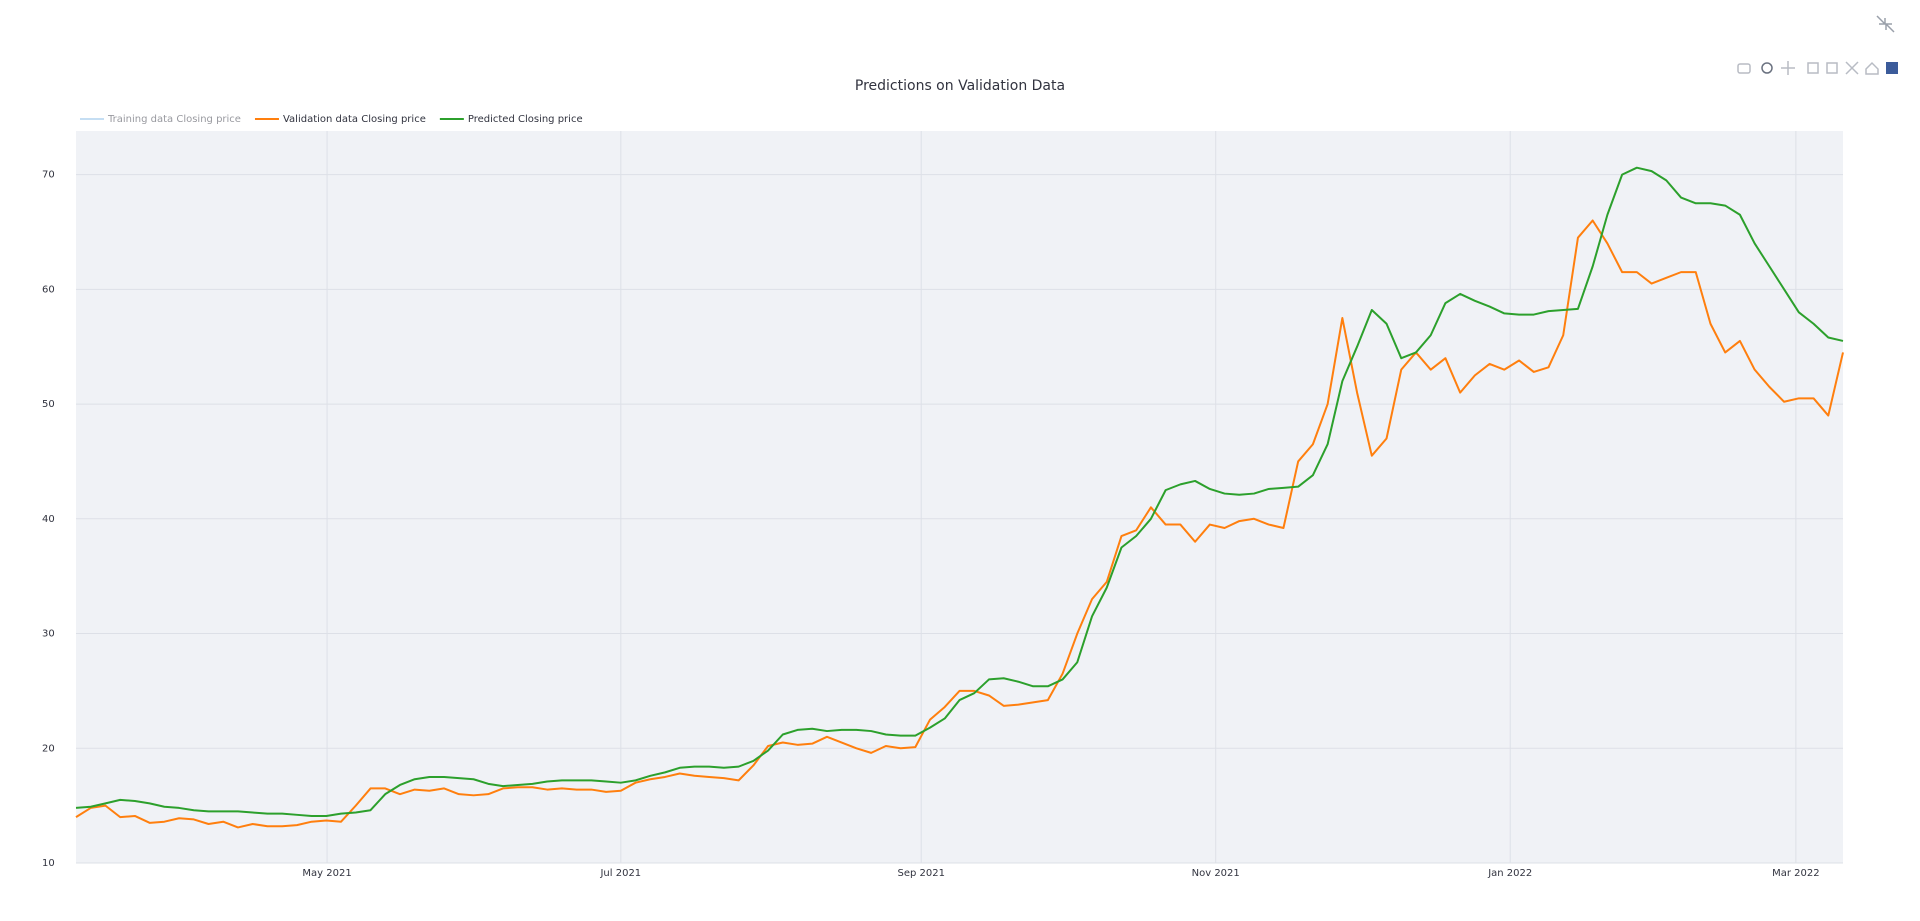 The image size is (1920, 921). What do you see at coordinates (1892, 68) in the screenshot?
I see `plotly-logo` at bounding box center [1892, 68].